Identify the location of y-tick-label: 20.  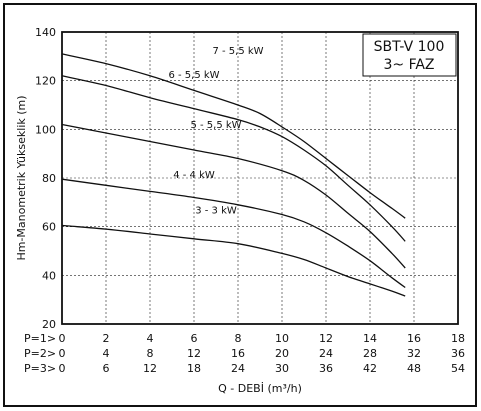
(49, 324).